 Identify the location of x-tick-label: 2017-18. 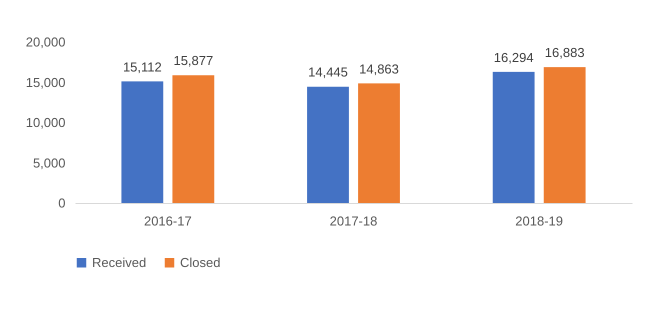
(354, 221).